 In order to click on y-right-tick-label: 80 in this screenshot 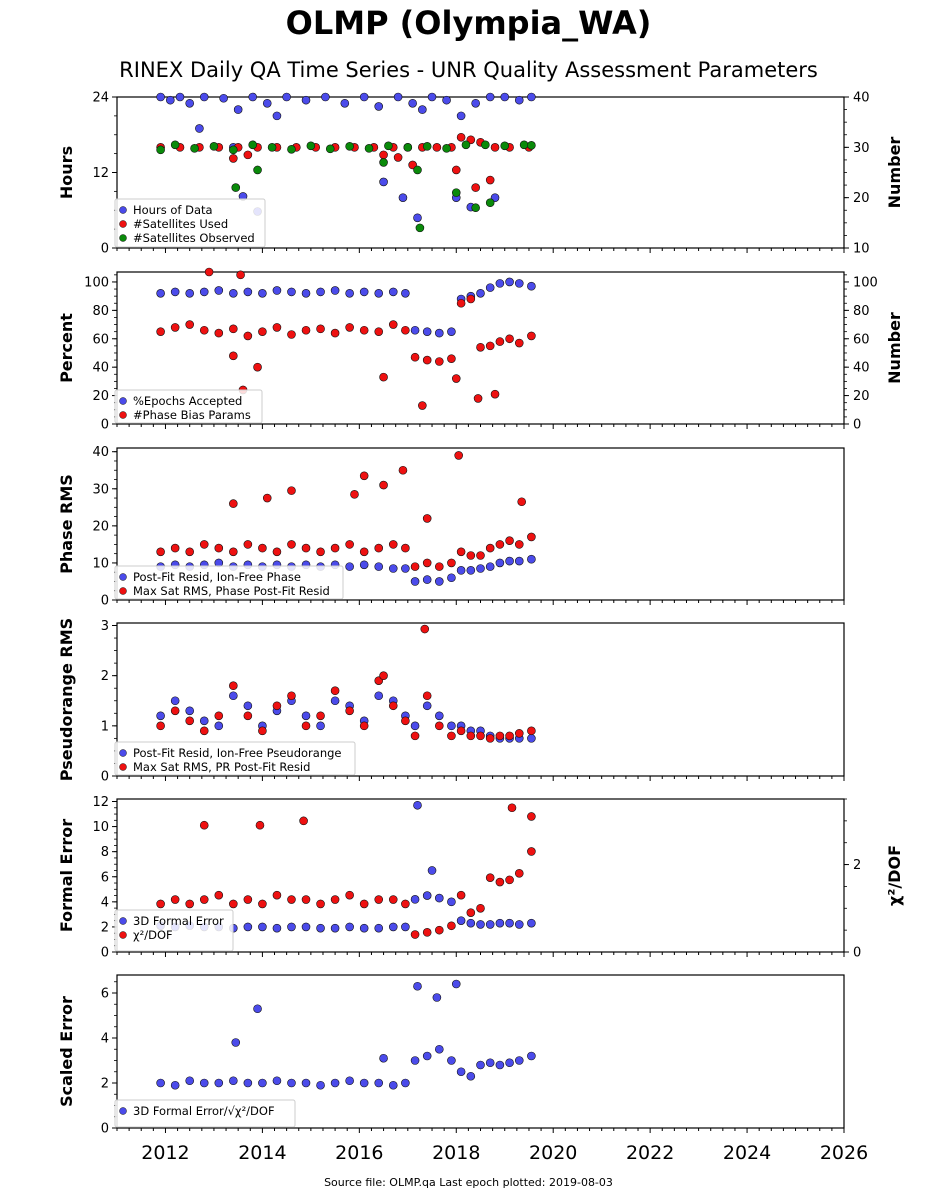, I will do `click(861, 311)`.